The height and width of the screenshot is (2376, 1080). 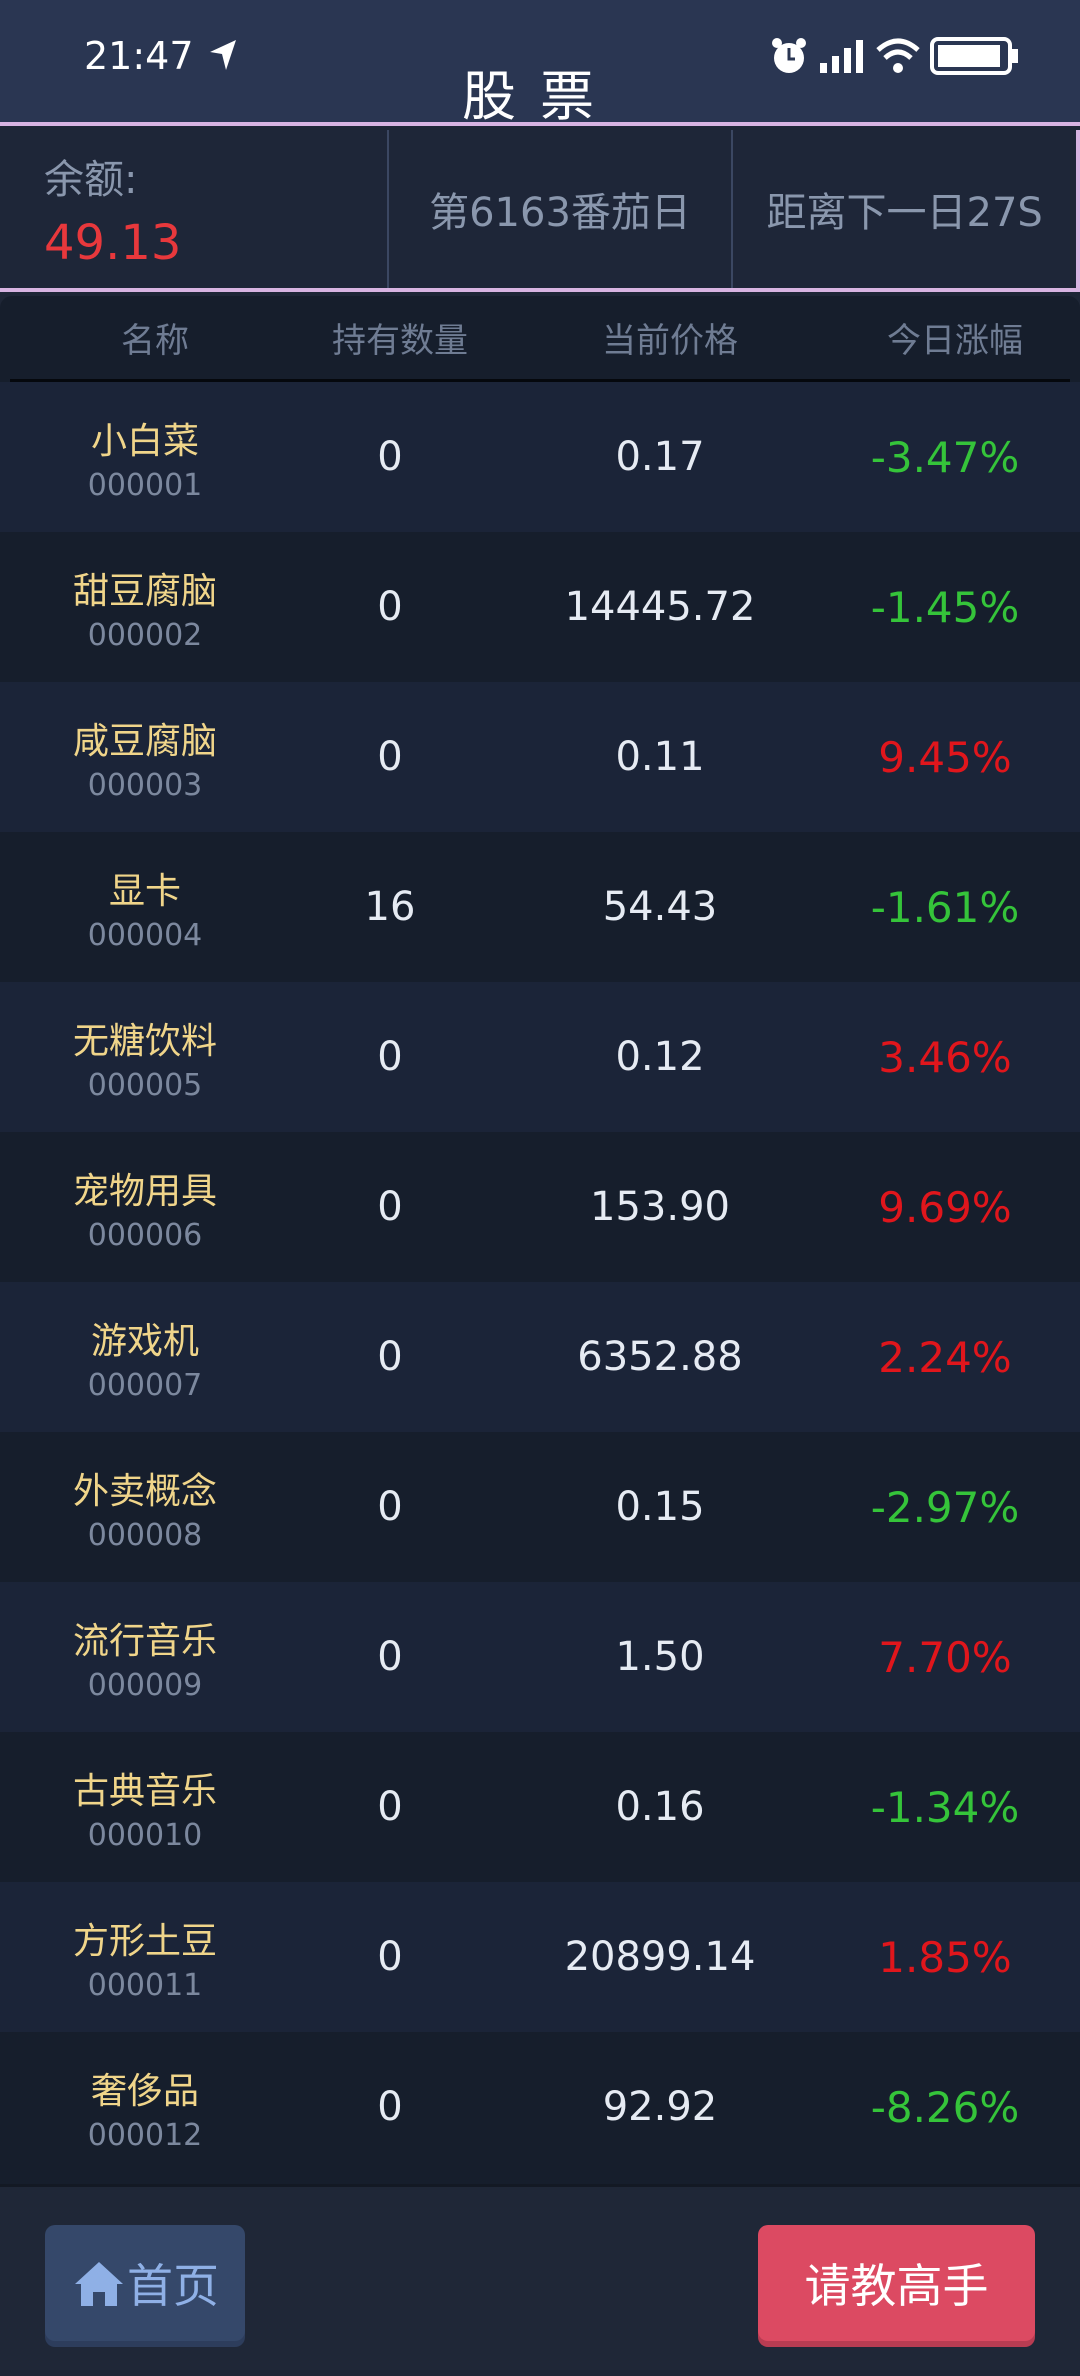 What do you see at coordinates (540, 64) in the screenshot?
I see `top-bar: 21:47 股票` at bounding box center [540, 64].